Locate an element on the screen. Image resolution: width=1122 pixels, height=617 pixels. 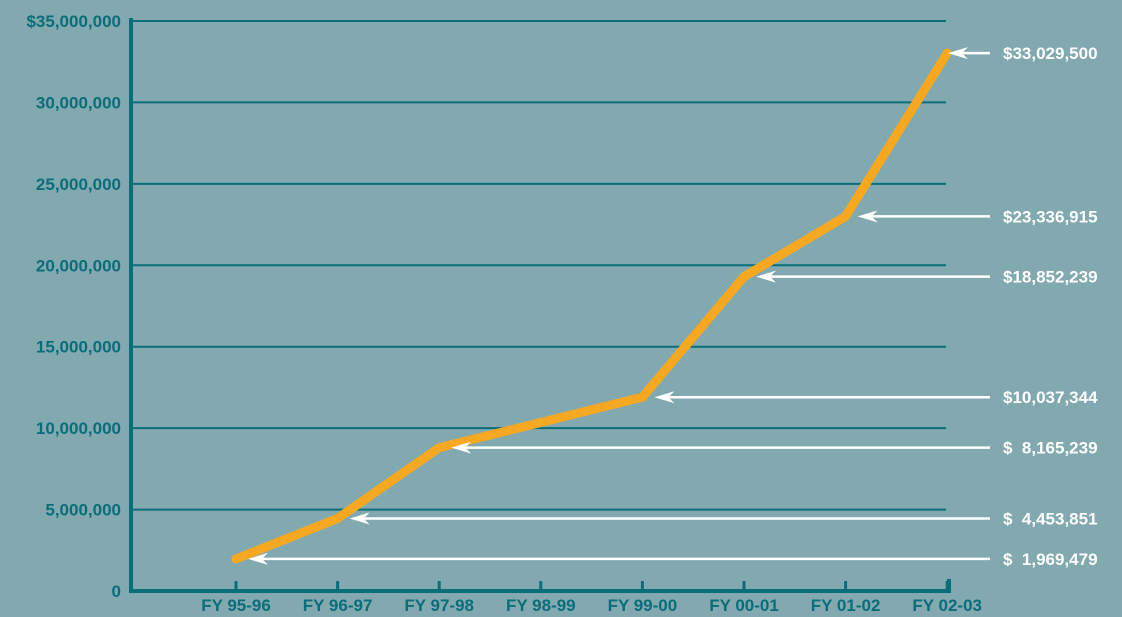
y-tick-label: $35,000,000 is located at coordinates (73, 21).